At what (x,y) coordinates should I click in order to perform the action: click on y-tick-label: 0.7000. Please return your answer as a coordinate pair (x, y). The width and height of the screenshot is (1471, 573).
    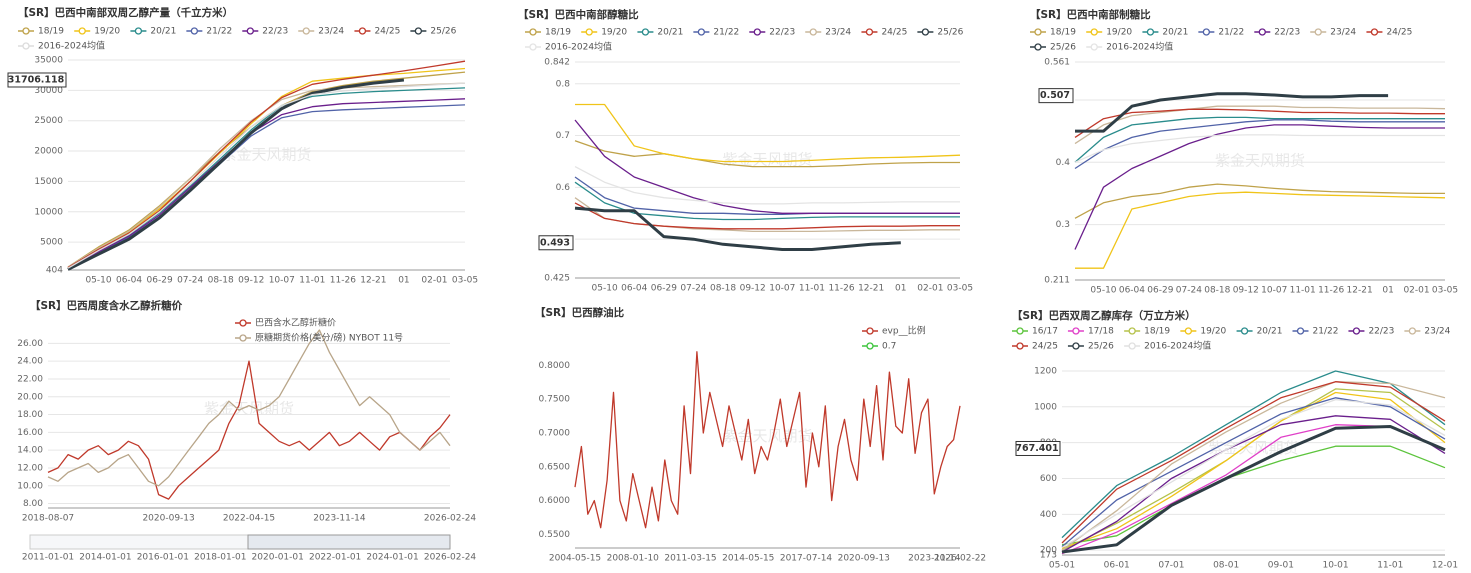
    Looking at the image, I should click on (555, 433).